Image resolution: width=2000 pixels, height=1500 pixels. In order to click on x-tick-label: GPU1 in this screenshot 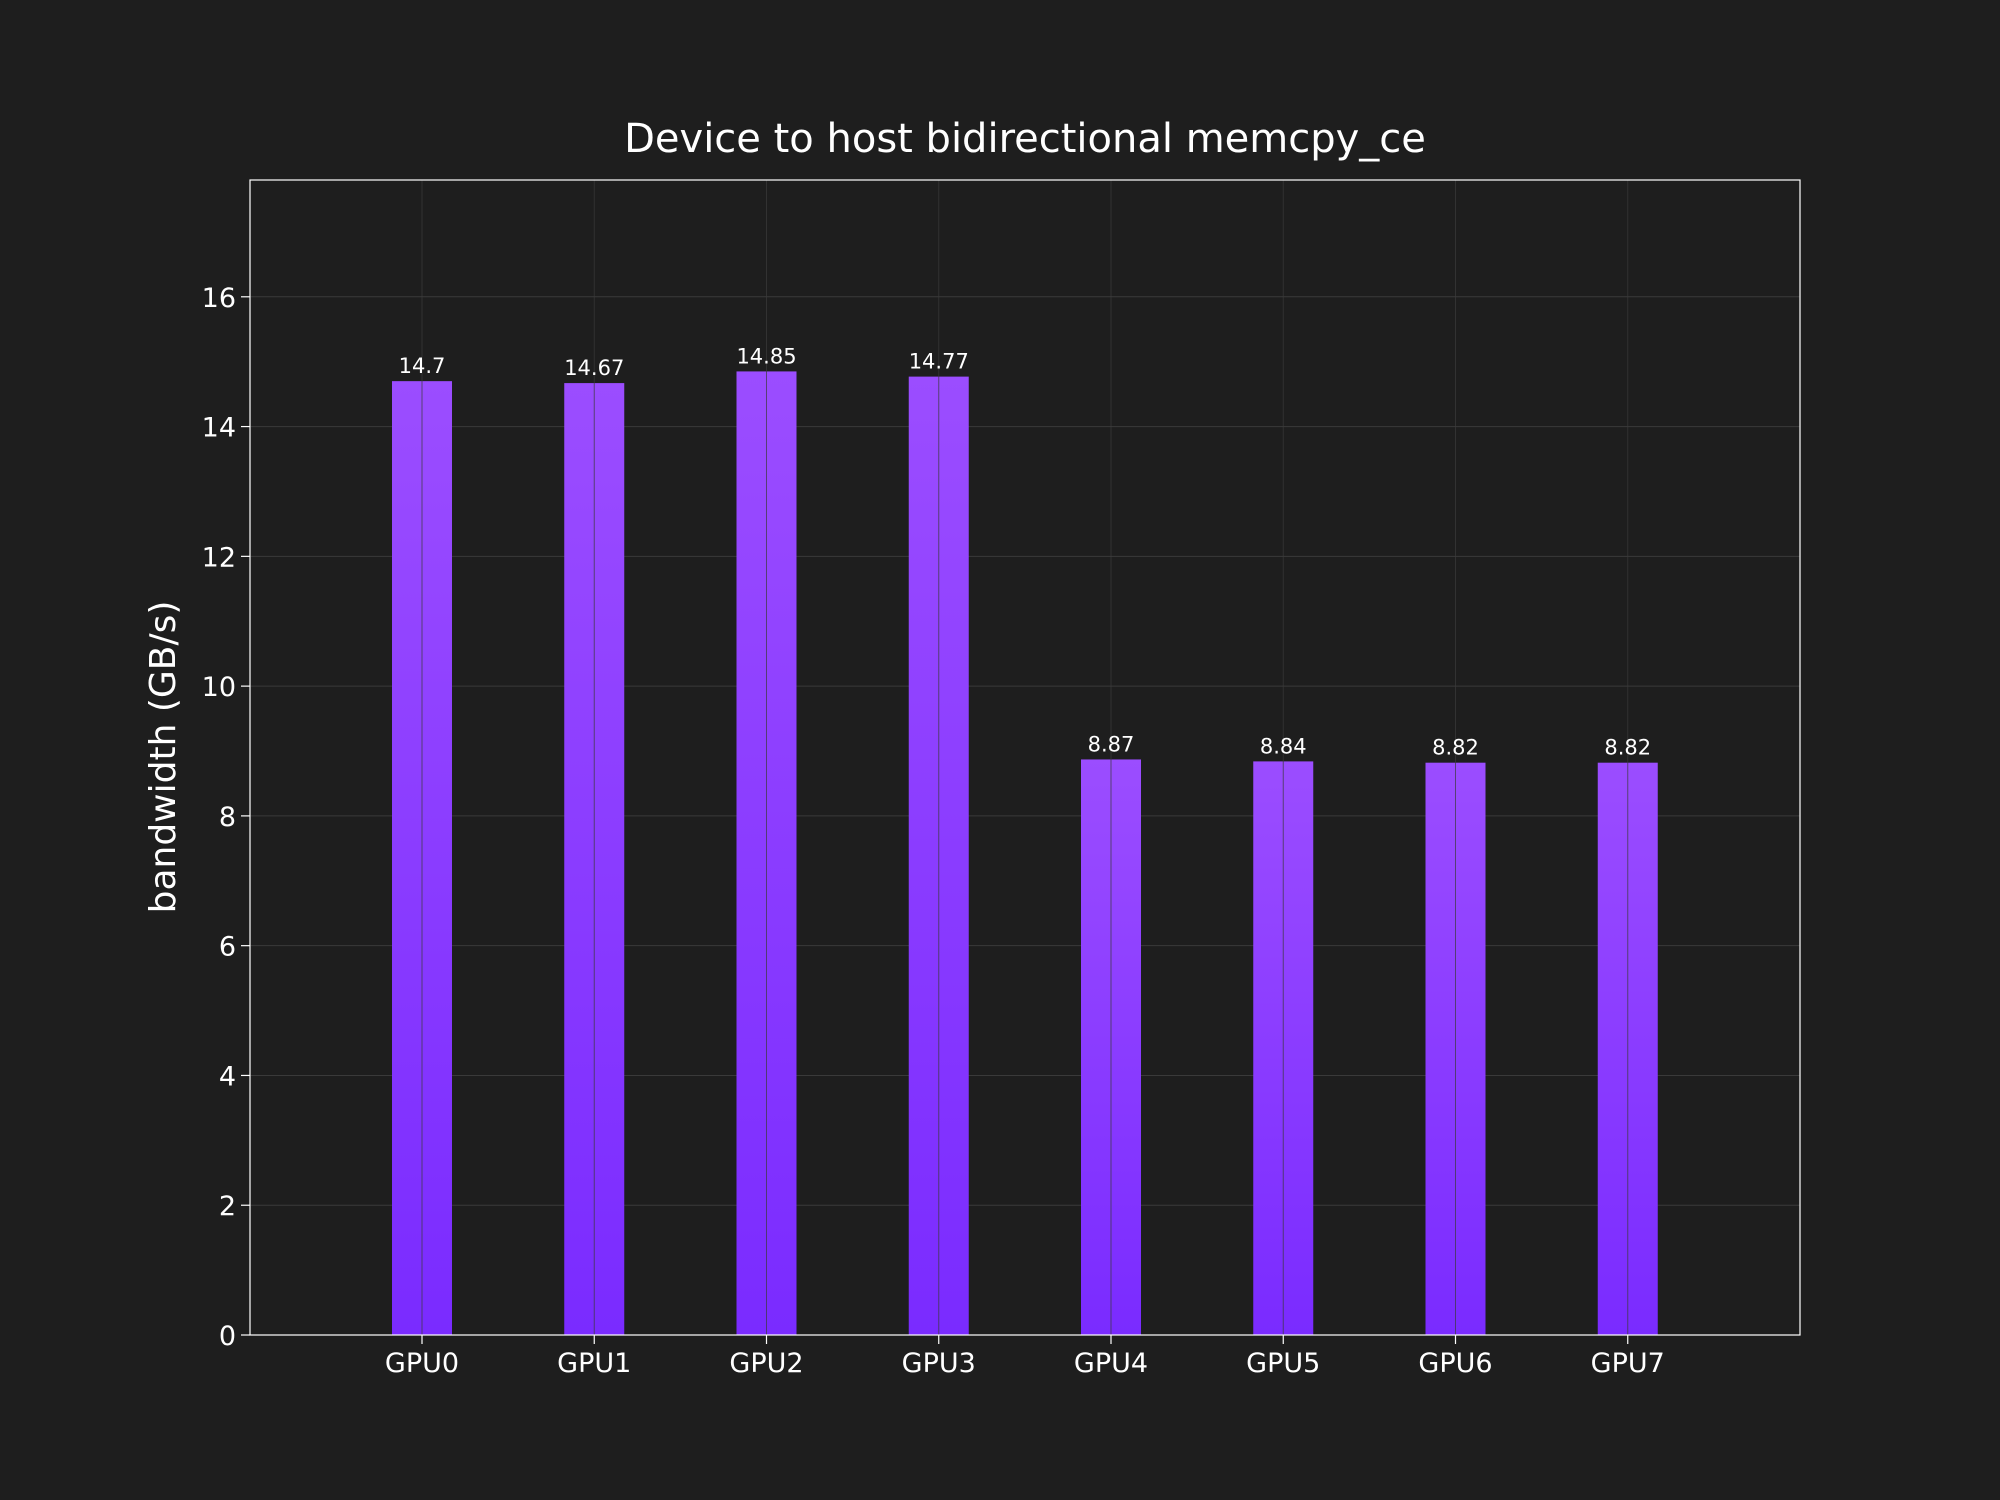, I will do `click(594, 1363)`.